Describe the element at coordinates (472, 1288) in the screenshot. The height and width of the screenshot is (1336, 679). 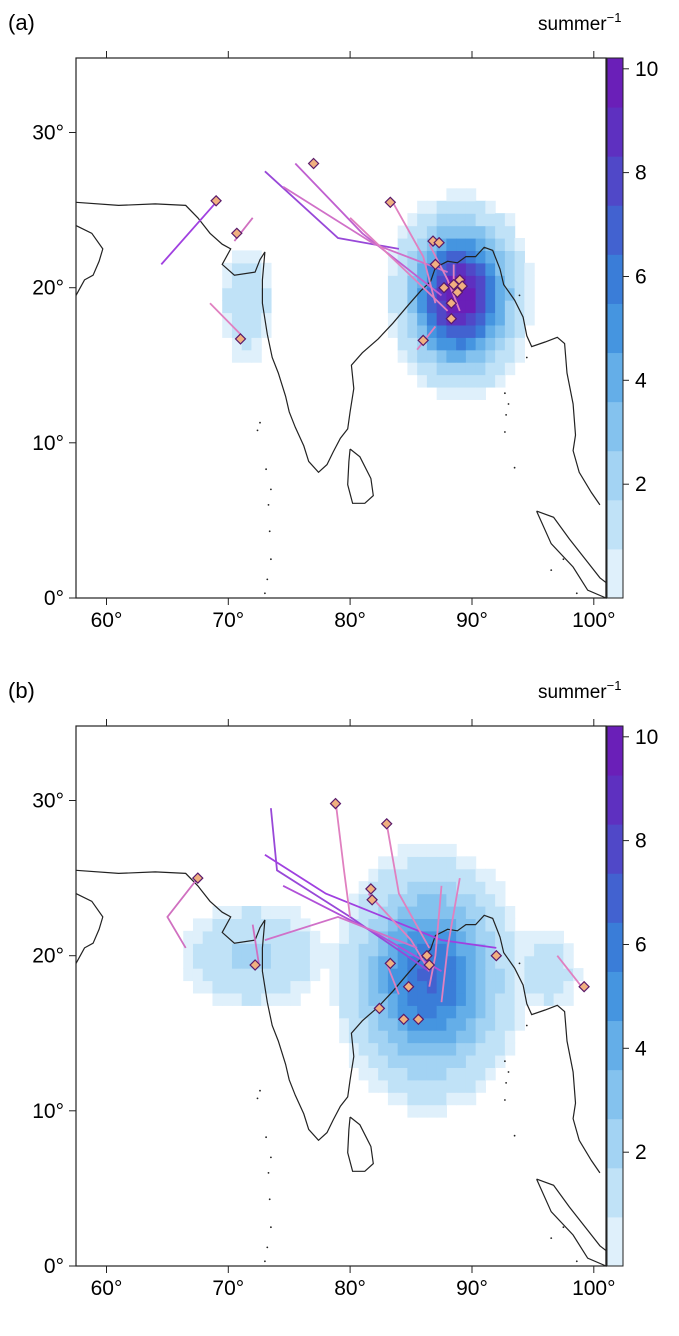
I see `x-tick-label: 90°` at that location.